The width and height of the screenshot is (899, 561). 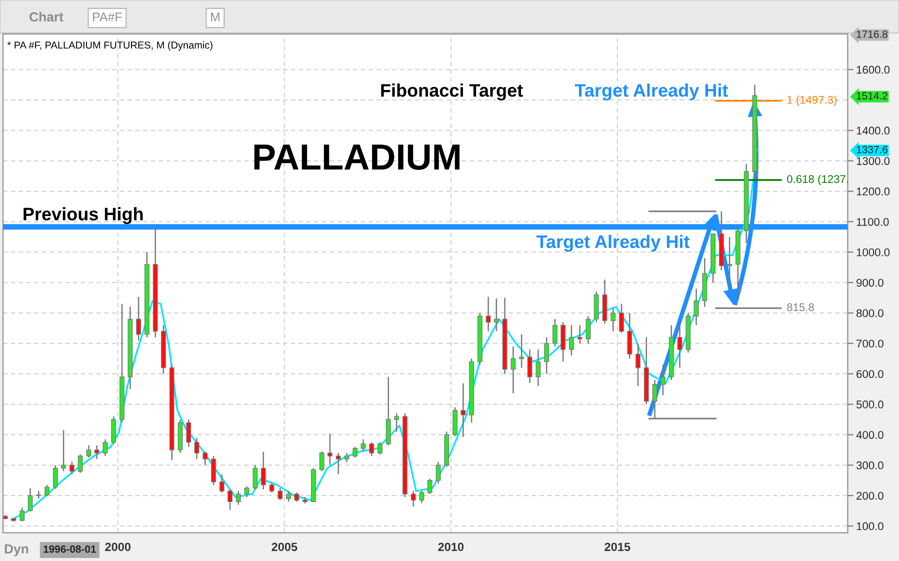 What do you see at coordinates (870, 404) in the screenshot?
I see `y-tick-label: 500.0` at bounding box center [870, 404].